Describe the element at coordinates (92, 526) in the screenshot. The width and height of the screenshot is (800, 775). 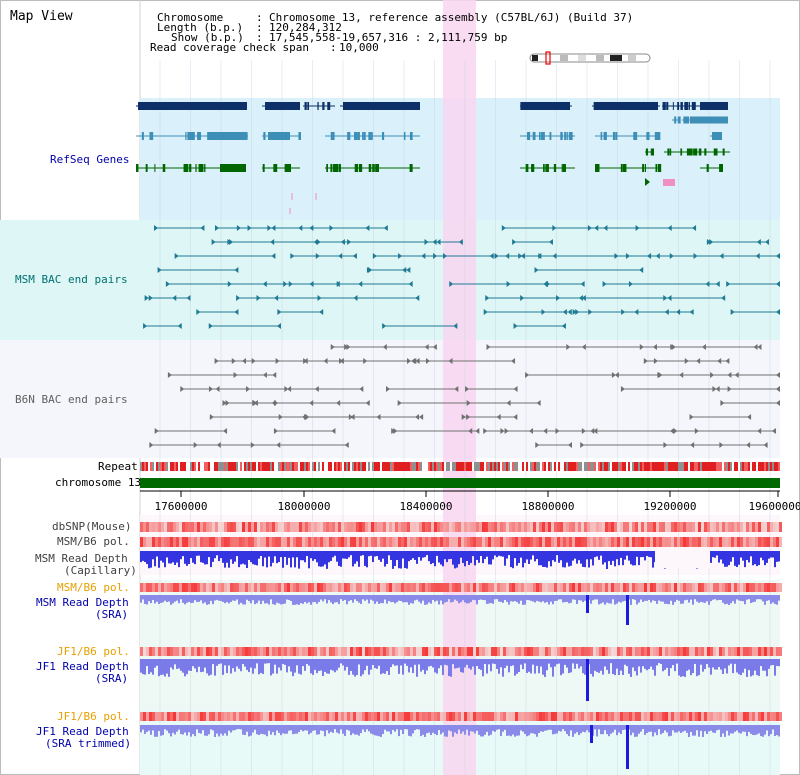
I see `track-label-dbsnp: dbSNP(Mouse)` at that location.